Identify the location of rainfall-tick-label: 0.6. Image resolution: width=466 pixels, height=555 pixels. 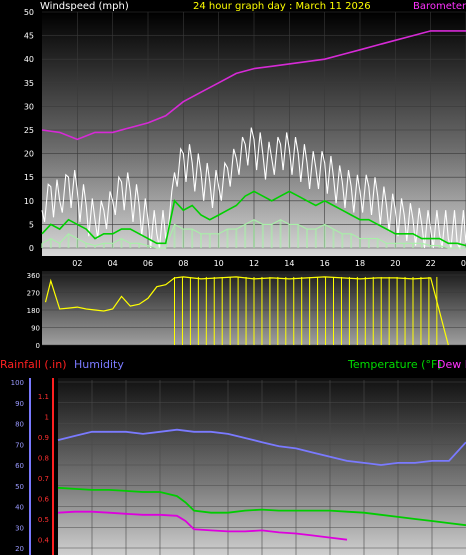
(44, 500).